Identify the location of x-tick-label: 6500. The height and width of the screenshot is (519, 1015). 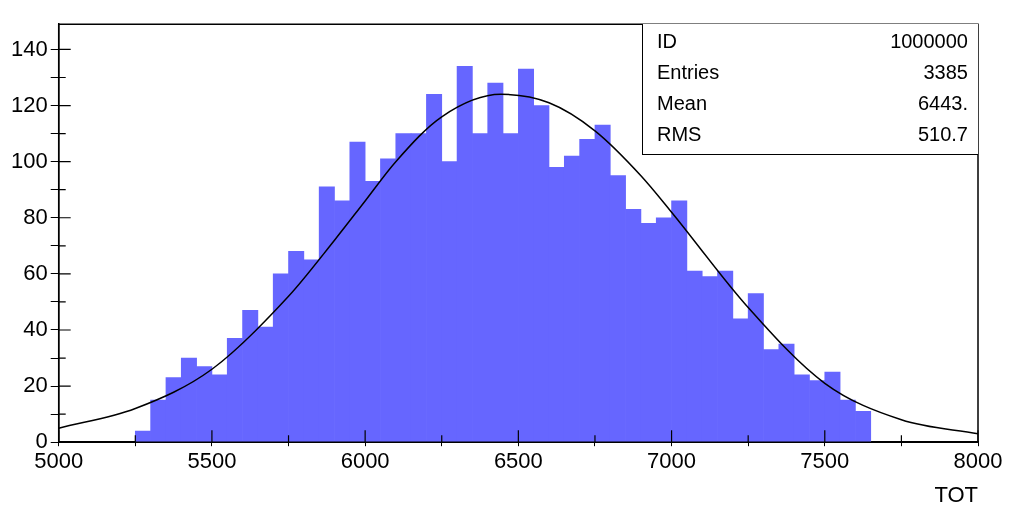
(518, 461).